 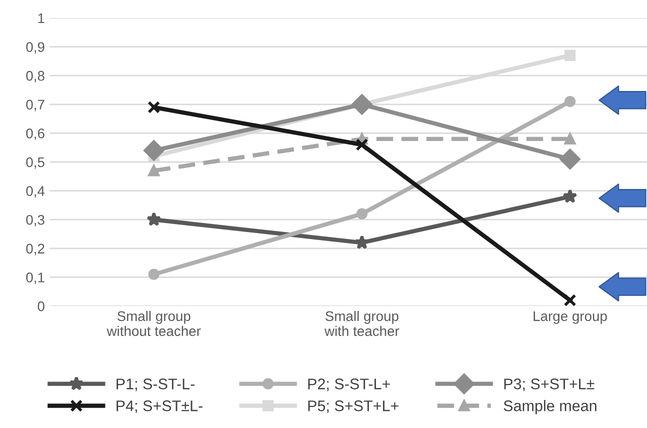 I want to click on y-tick-label: 0, so click(x=41, y=306).